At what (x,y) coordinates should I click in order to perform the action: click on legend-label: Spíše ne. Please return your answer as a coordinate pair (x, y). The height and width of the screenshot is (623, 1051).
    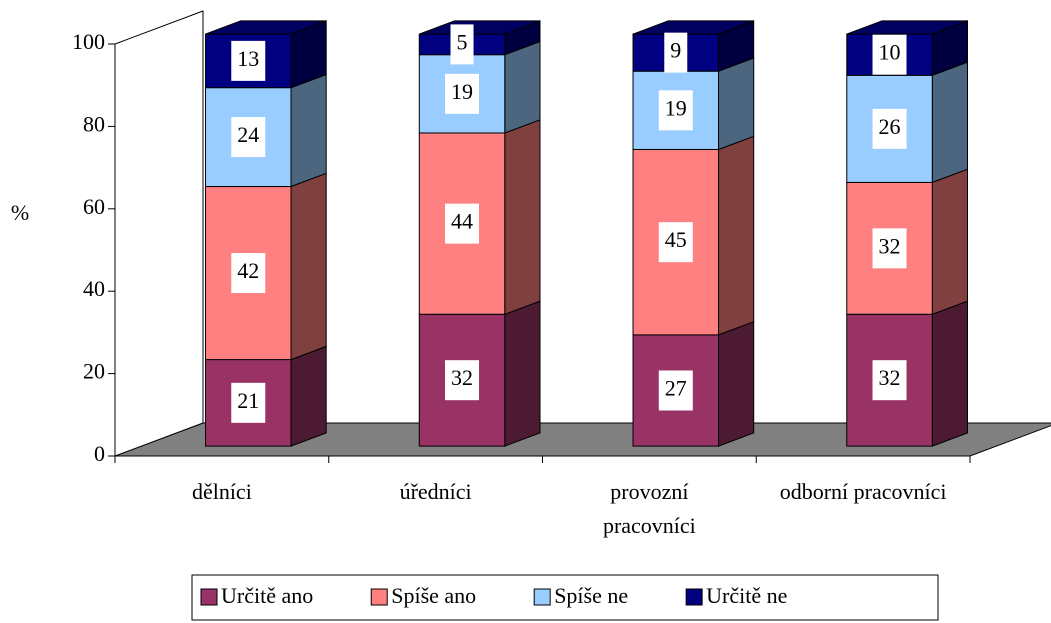
    Looking at the image, I should click on (591, 595).